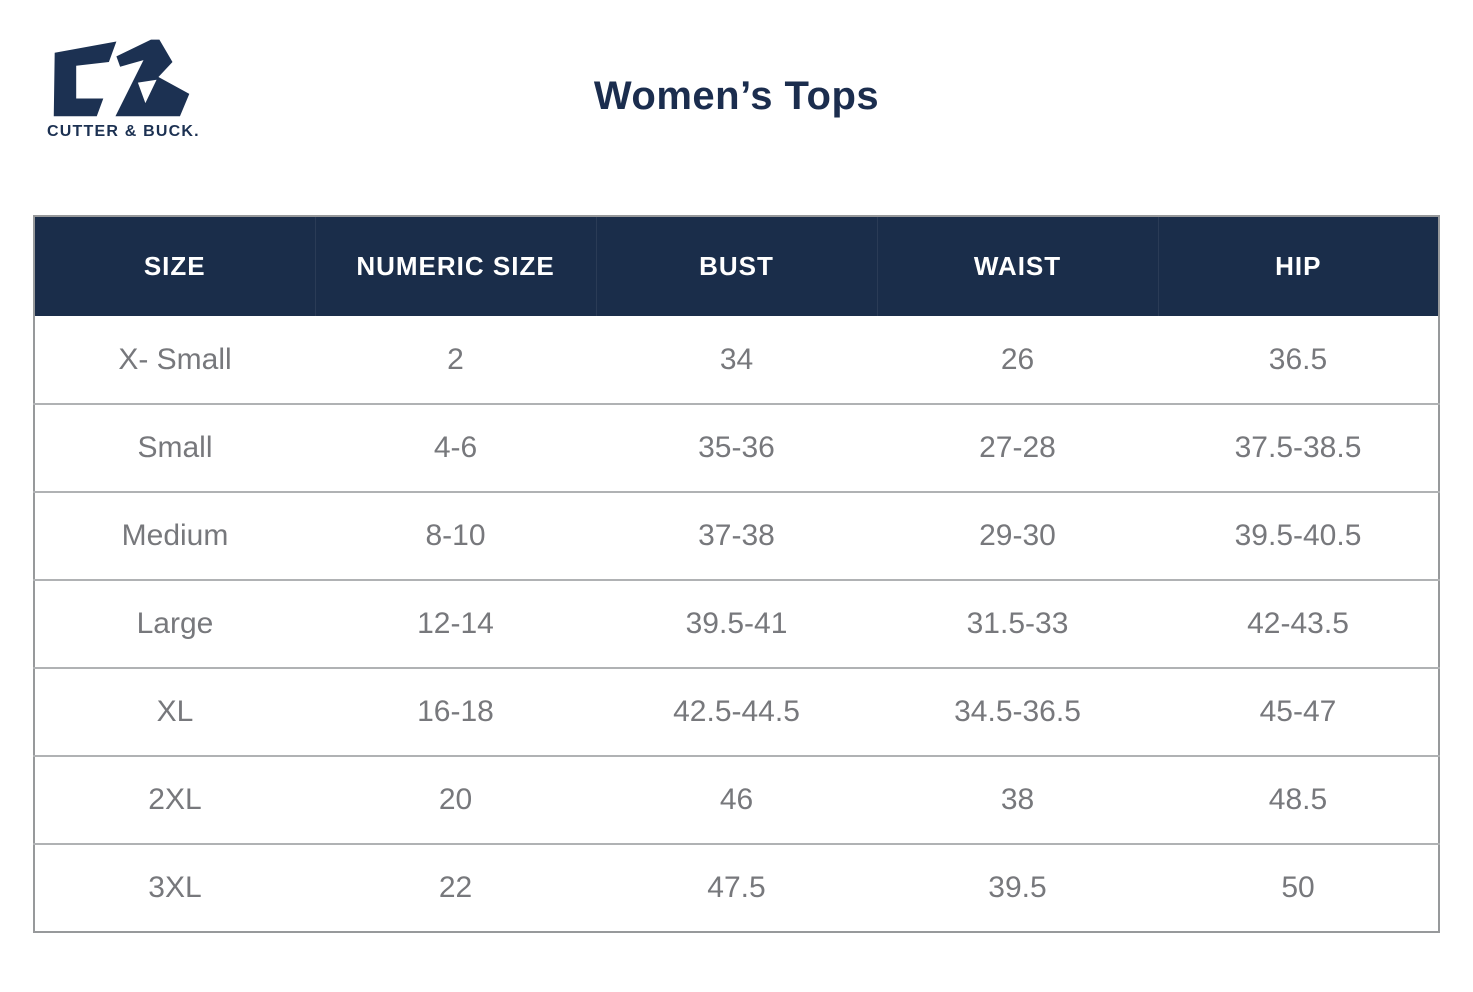 This screenshot has width=1473, height=992. Describe the element at coordinates (1298, 447) in the screenshot. I see `table-cell: 37.5-38.5` at that location.